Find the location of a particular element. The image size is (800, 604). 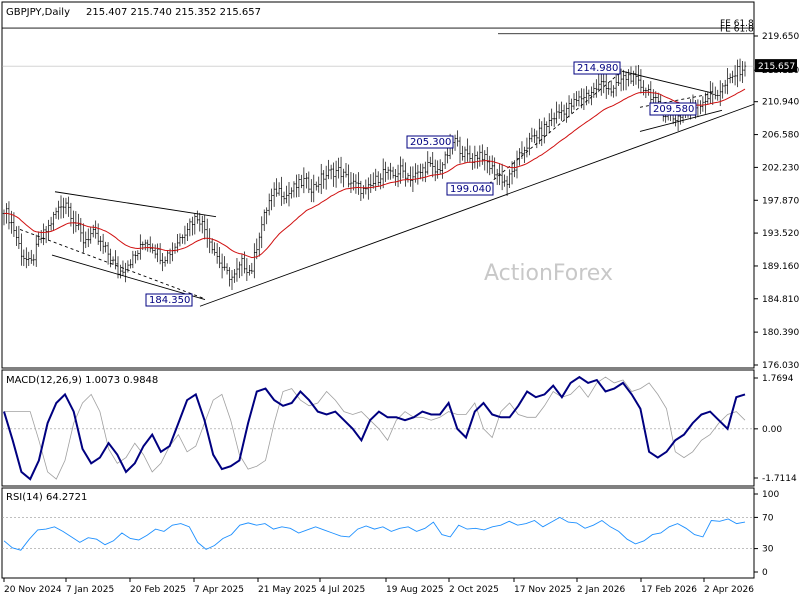

macd-tick-label: -1.7114 is located at coordinates (779, 479).